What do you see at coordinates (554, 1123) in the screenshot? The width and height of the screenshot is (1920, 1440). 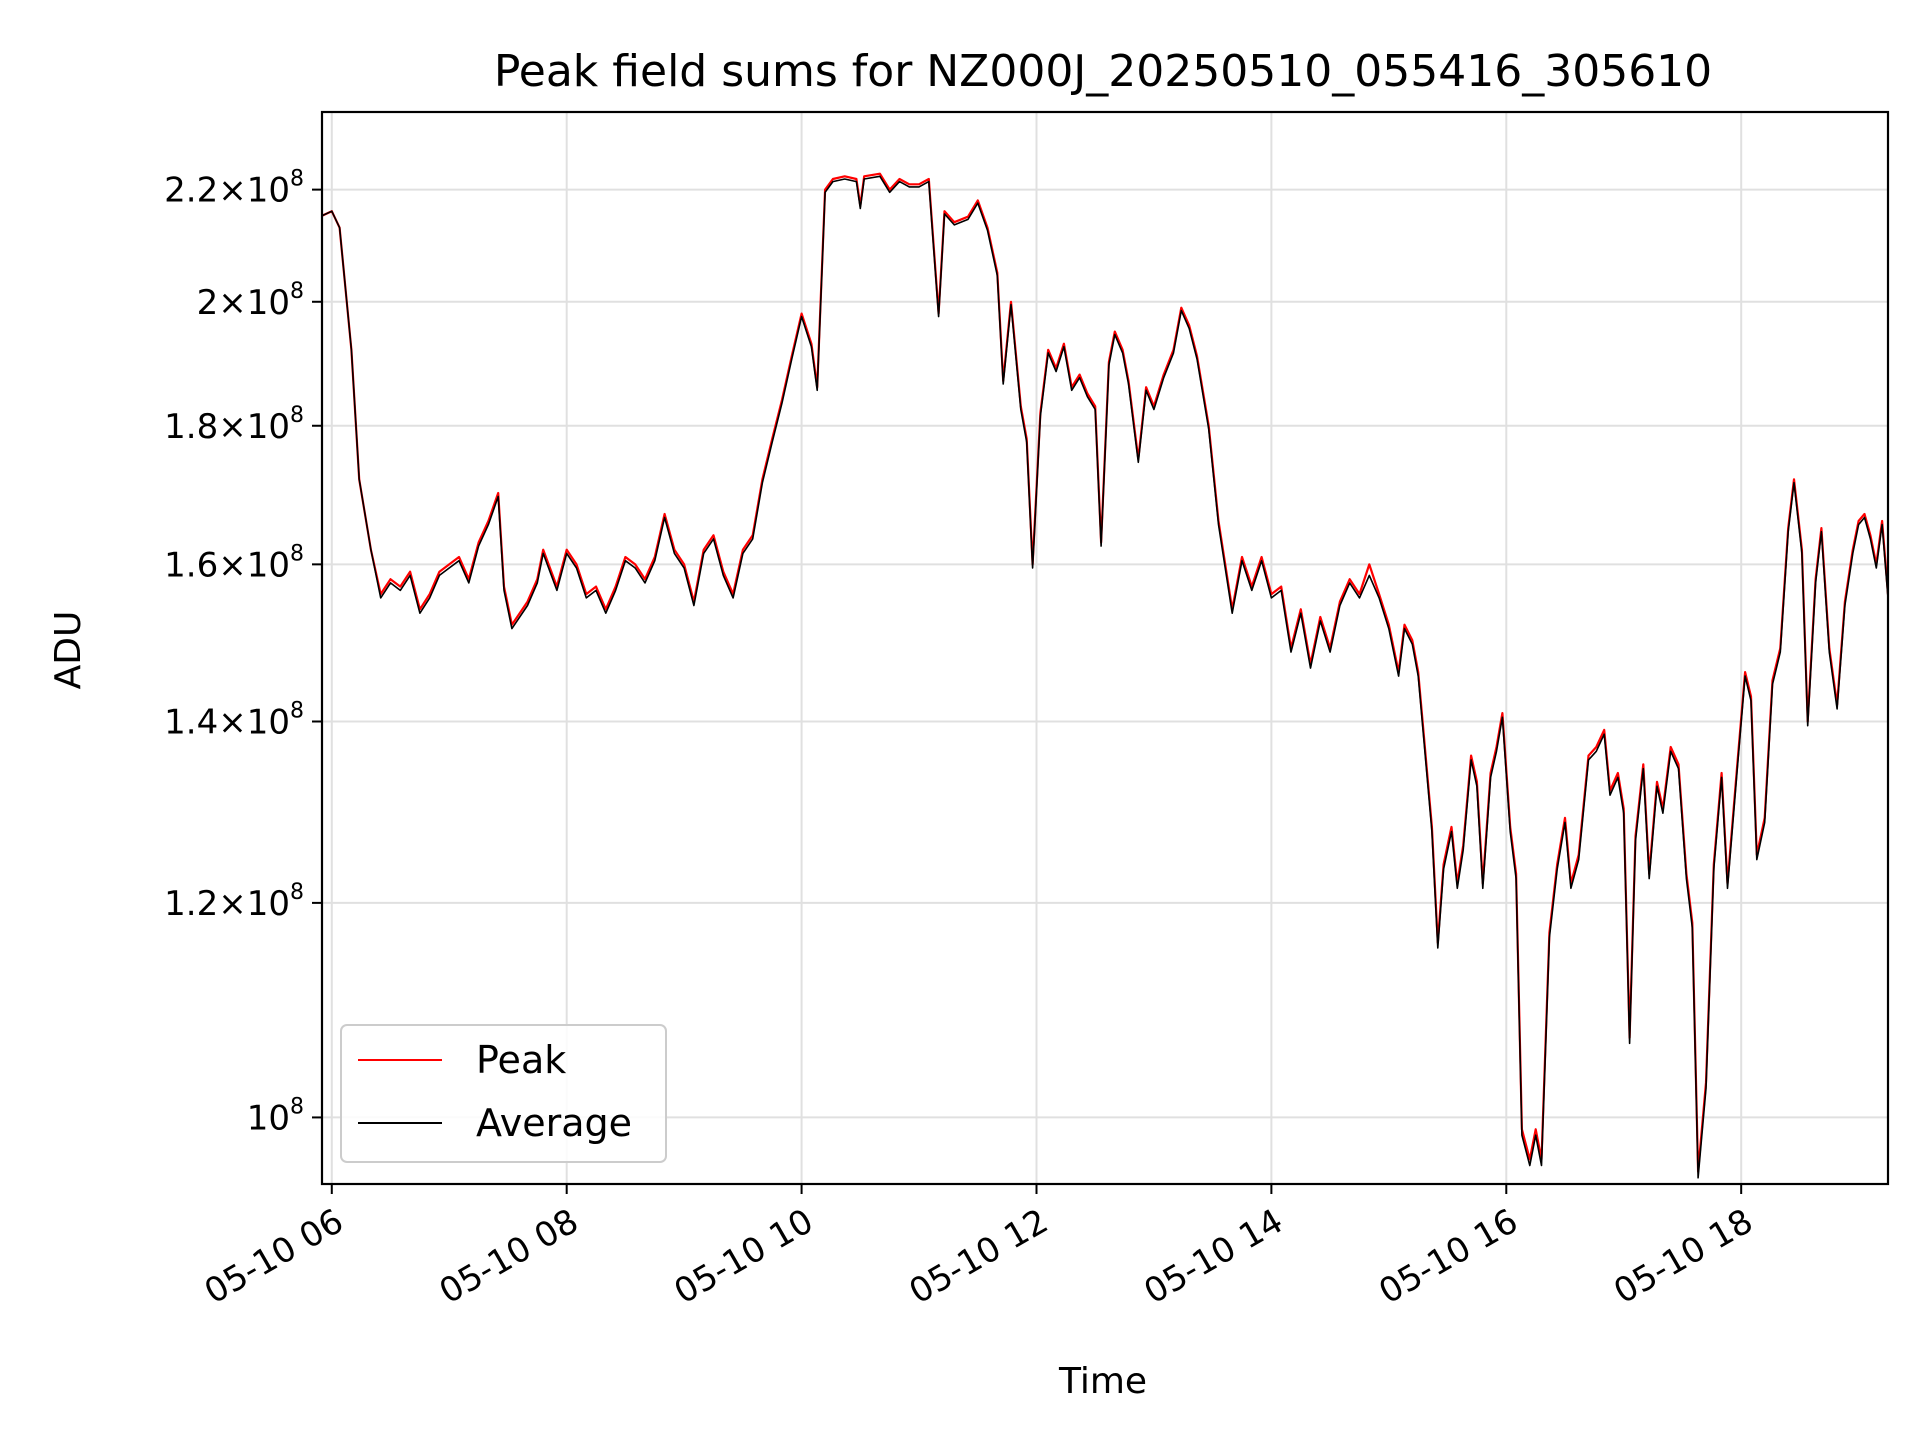 I see `legend-label-average: Average` at bounding box center [554, 1123].